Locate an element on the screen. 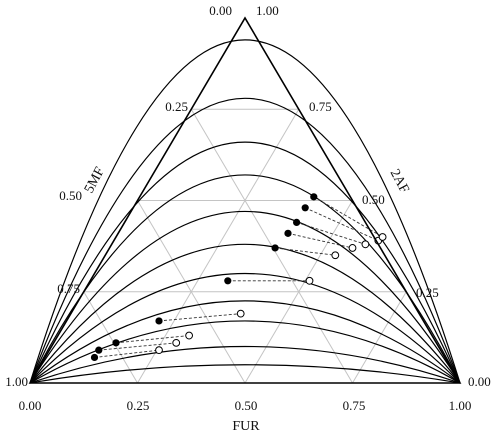  bottom-tick-2: 0.50 is located at coordinates (246, 405).